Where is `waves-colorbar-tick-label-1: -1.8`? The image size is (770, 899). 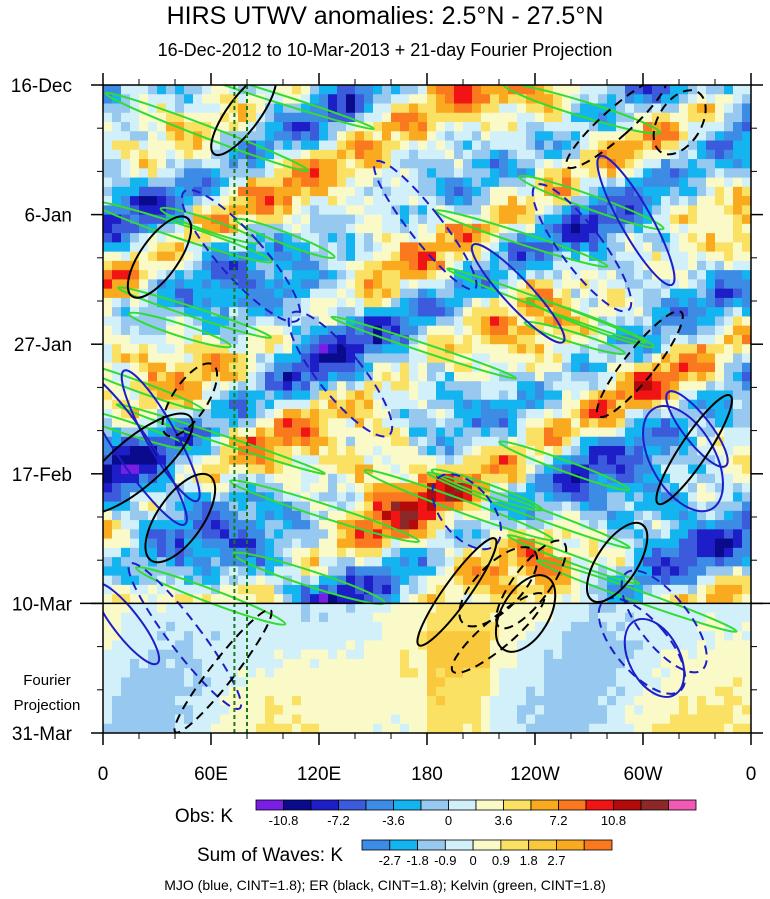 waves-colorbar-tick-label-1: -1.8 is located at coordinates (417, 860).